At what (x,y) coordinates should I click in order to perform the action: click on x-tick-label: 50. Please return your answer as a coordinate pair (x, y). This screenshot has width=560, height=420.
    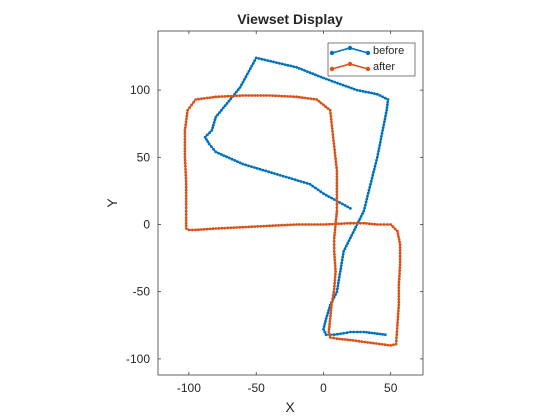
    Looking at the image, I should click on (391, 388).